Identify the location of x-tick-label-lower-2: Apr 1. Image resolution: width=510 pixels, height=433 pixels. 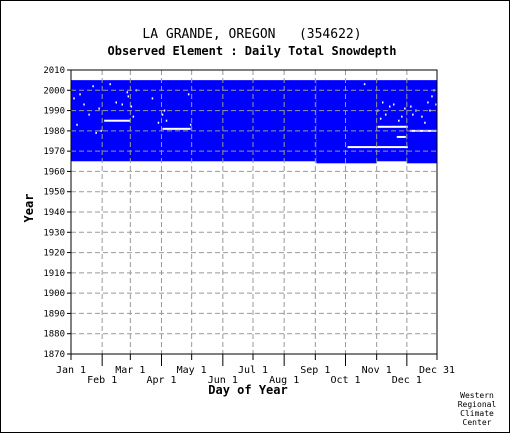
(161, 380).